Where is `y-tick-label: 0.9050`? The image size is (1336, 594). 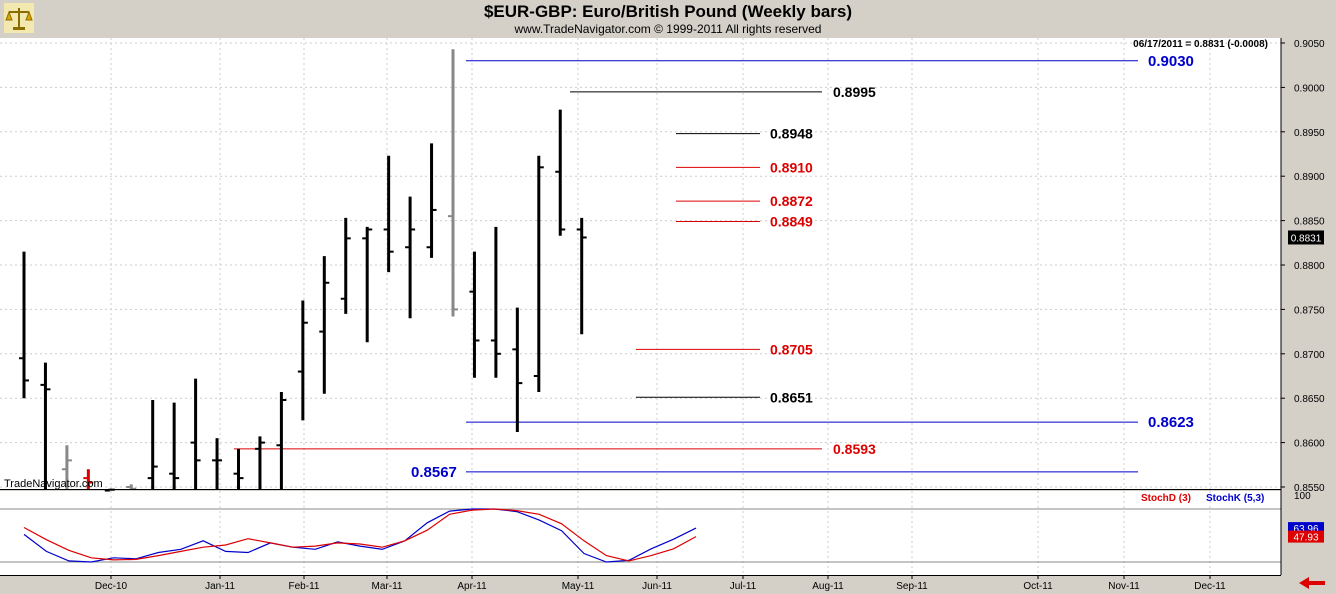 y-tick-label: 0.9050 is located at coordinates (1309, 44).